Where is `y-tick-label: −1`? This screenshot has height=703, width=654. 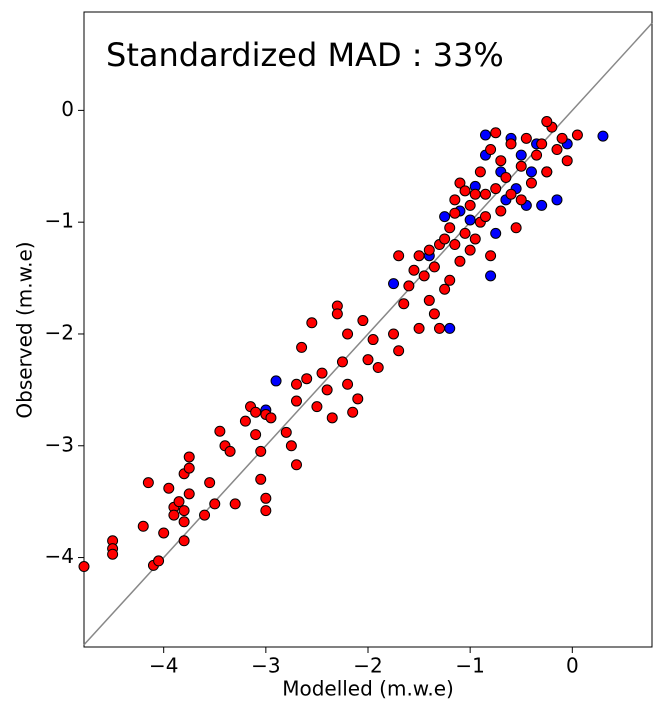
y-tick-label: −1 is located at coordinates (59, 221).